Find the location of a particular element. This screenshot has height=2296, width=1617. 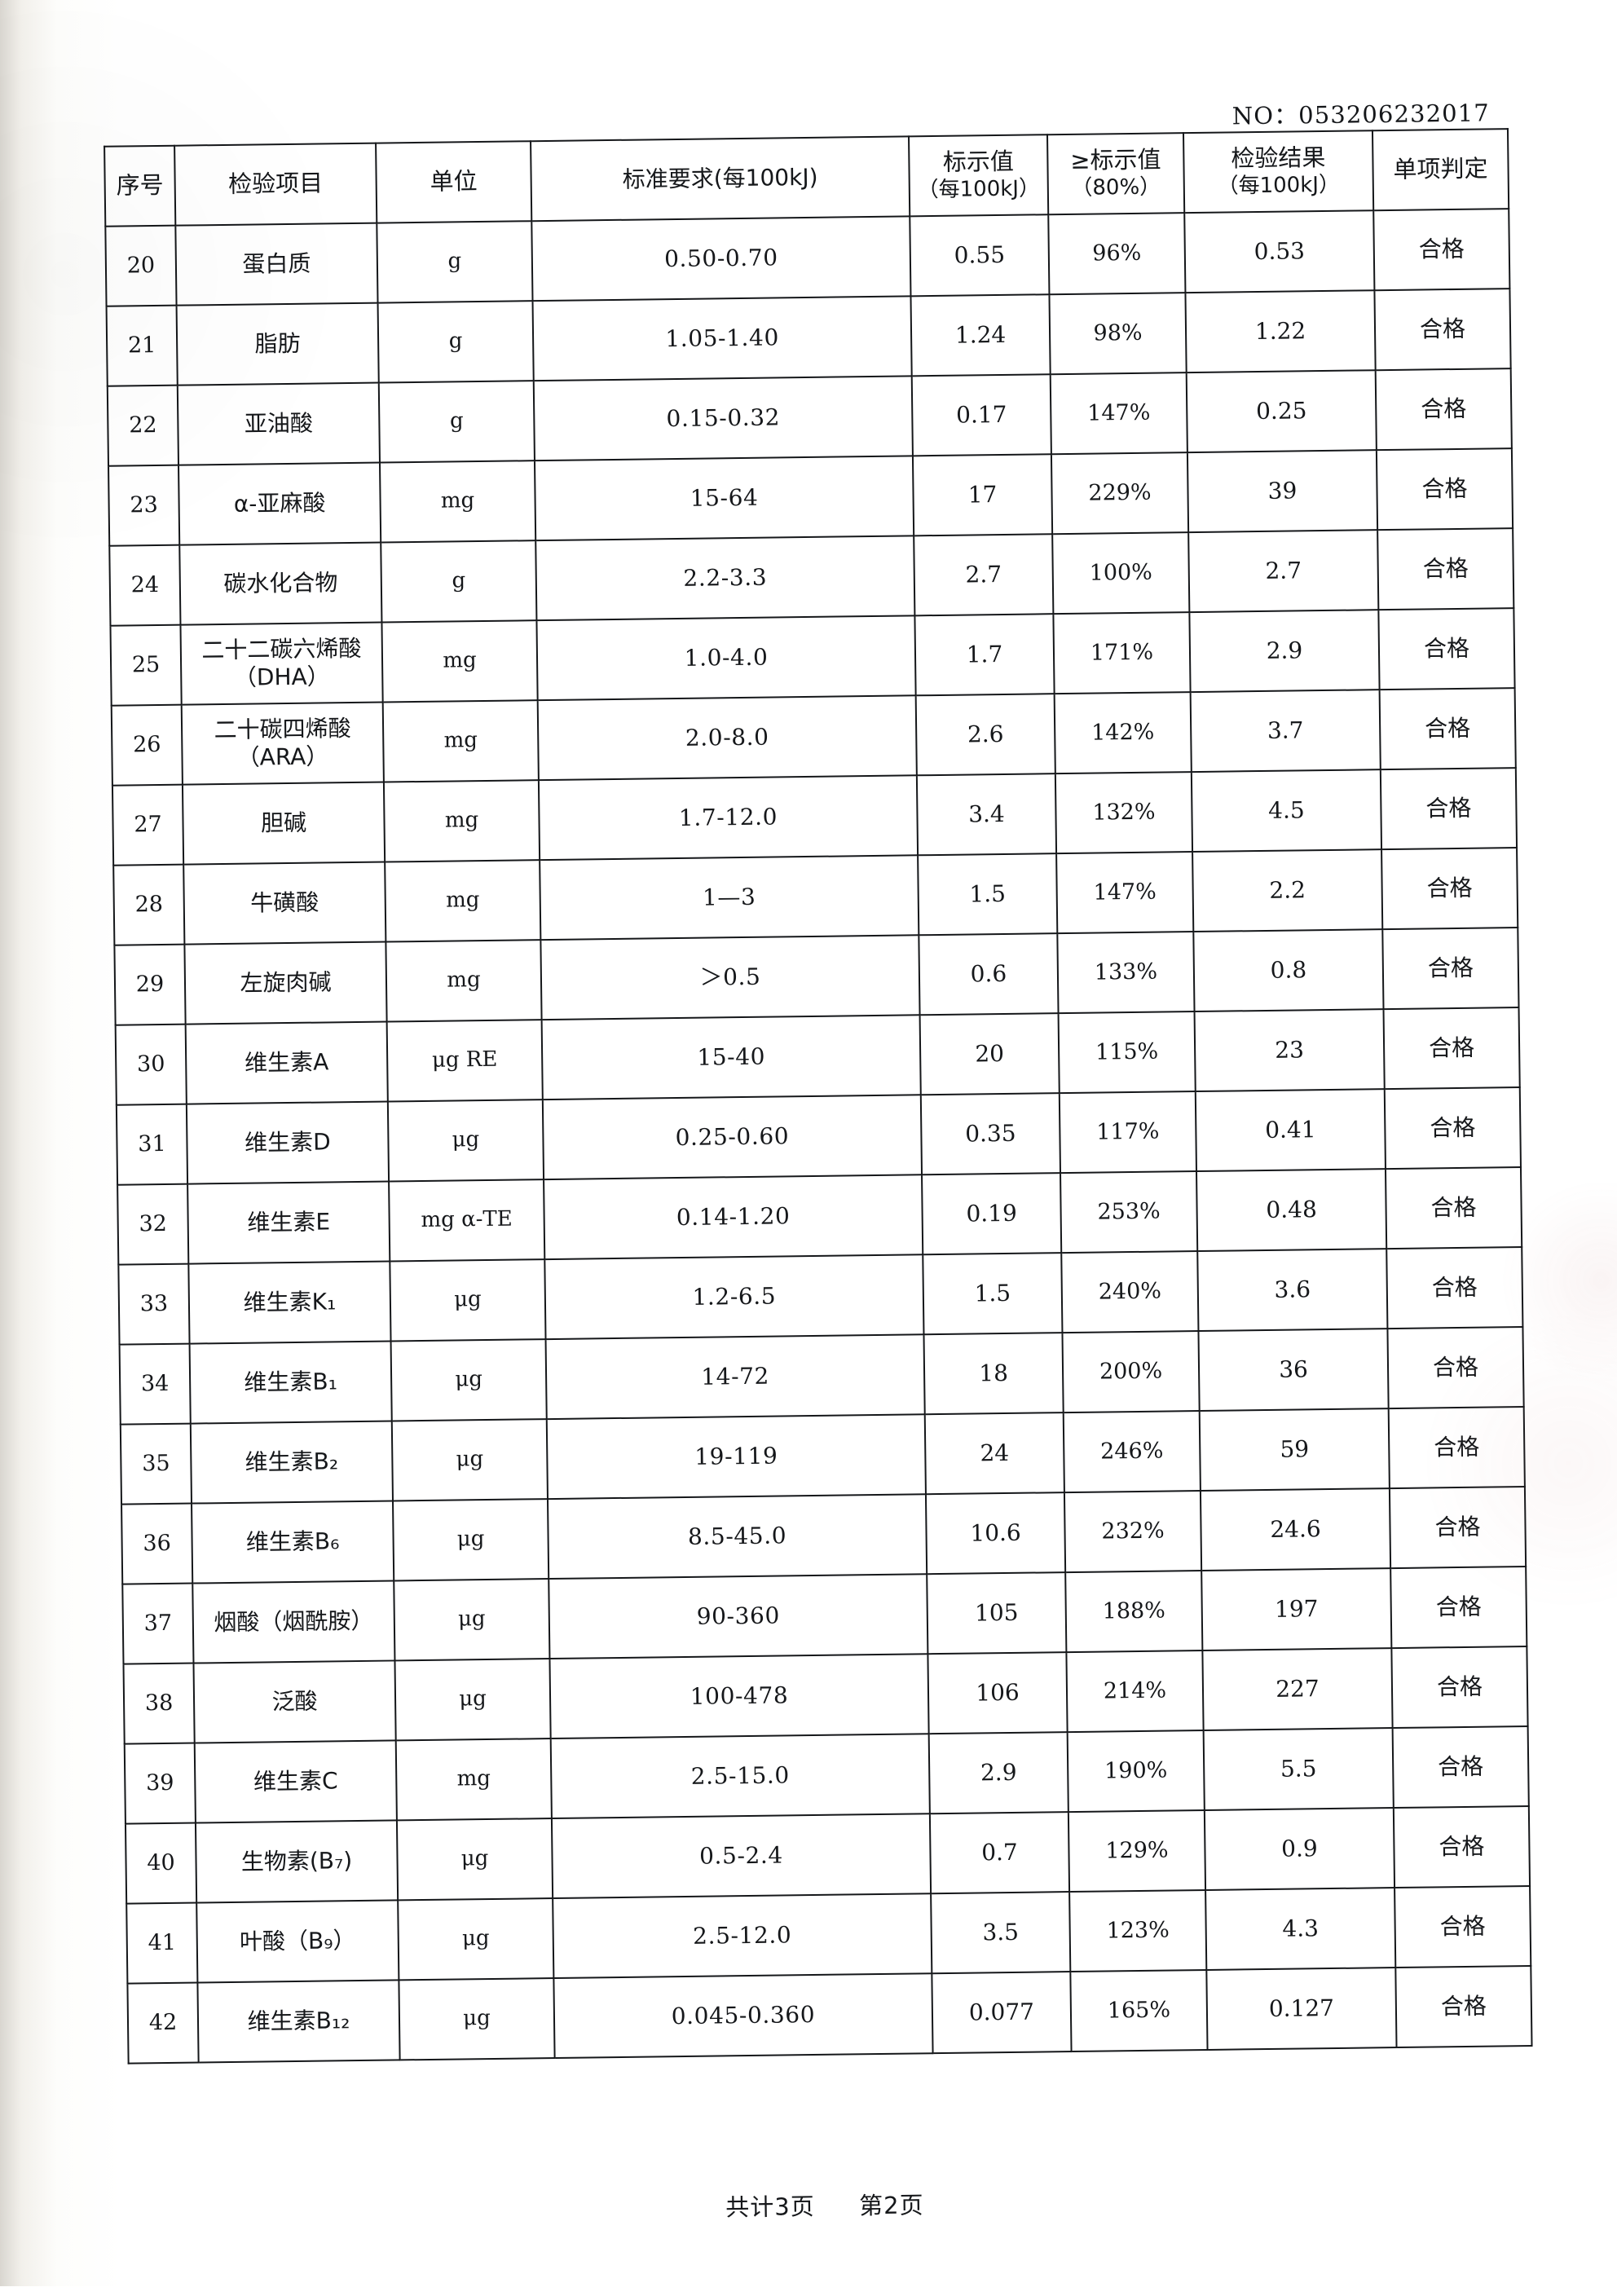

cell-declared-value: 0.17 is located at coordinates (982, 415).